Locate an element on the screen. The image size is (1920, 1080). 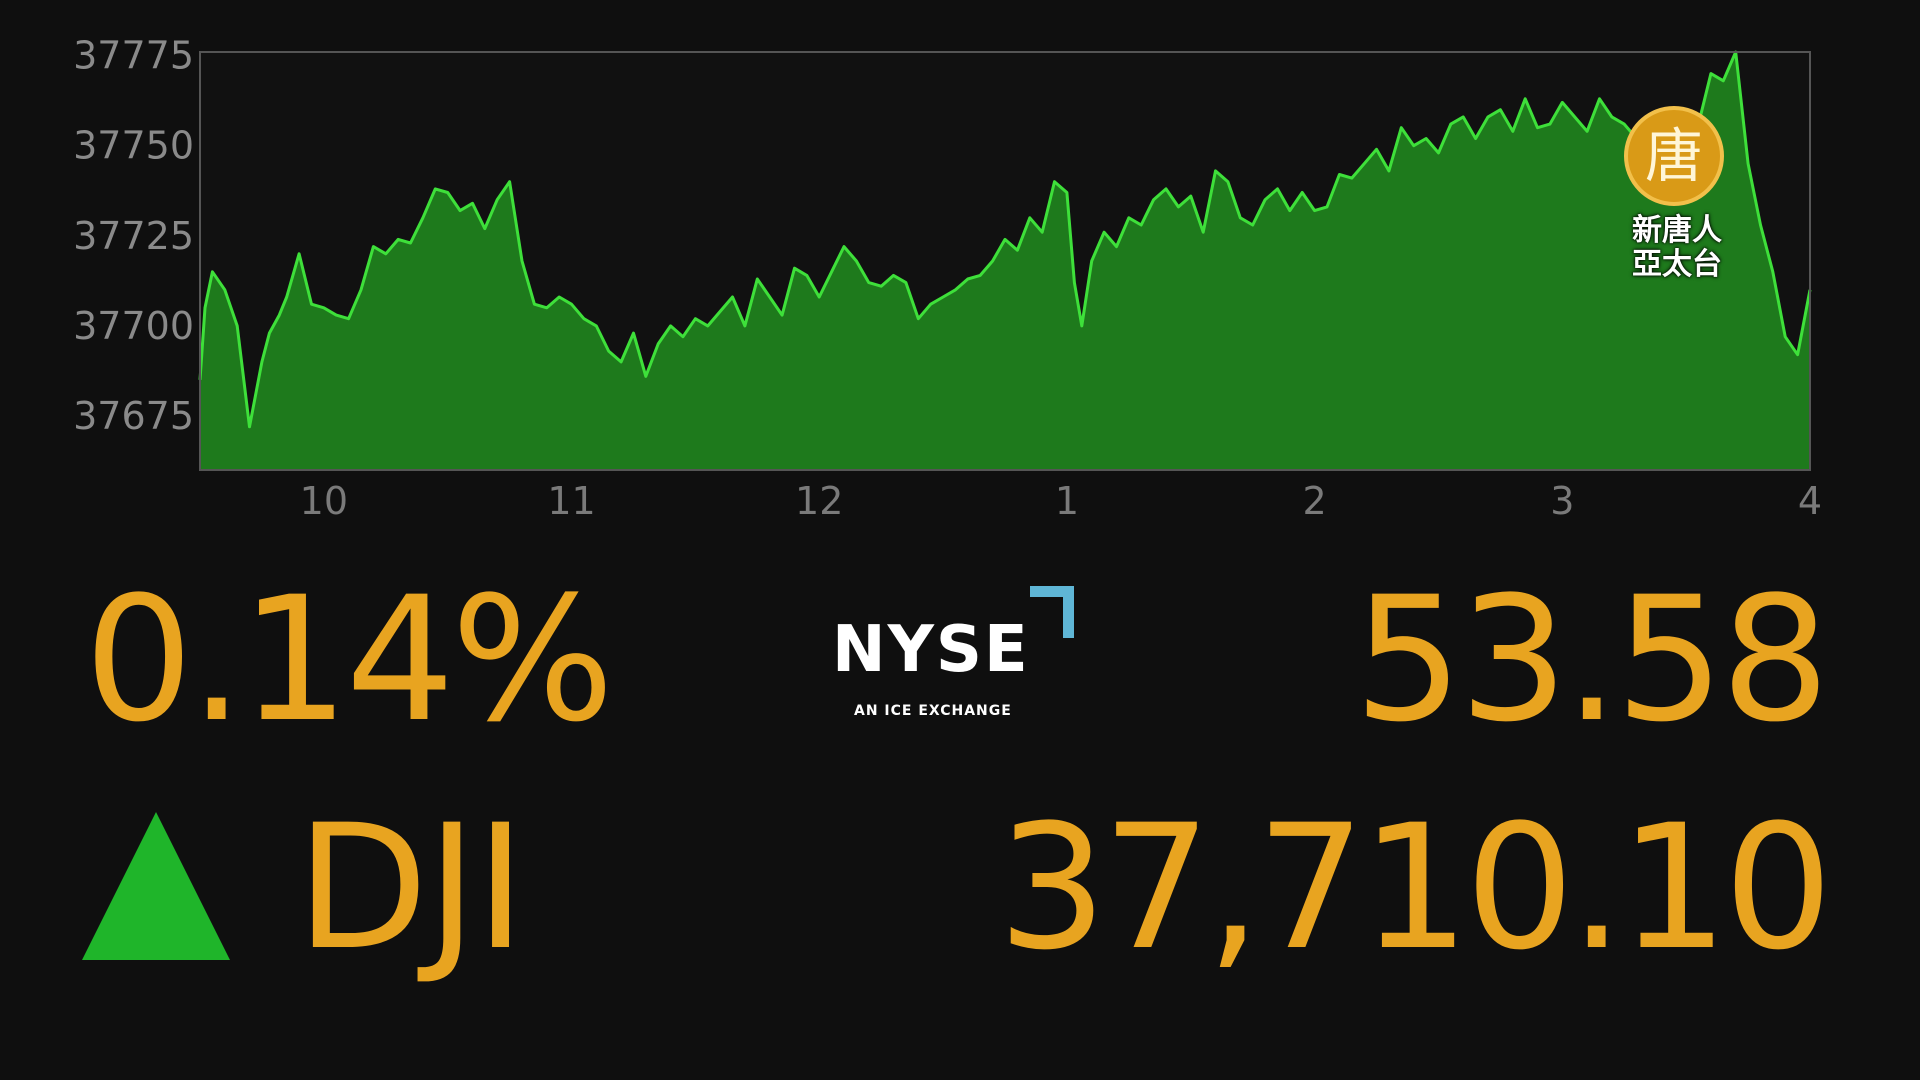
station-name: 新唐人 亞太台 is located at coordinates (1677, 248).